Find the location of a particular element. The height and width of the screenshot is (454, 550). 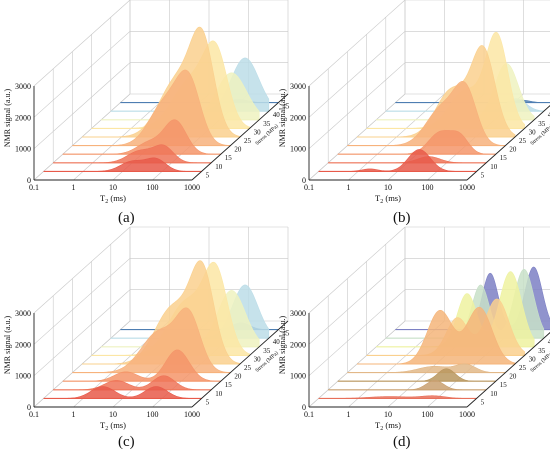

panel-label-d: (d) is located at coordinates (402, 442).